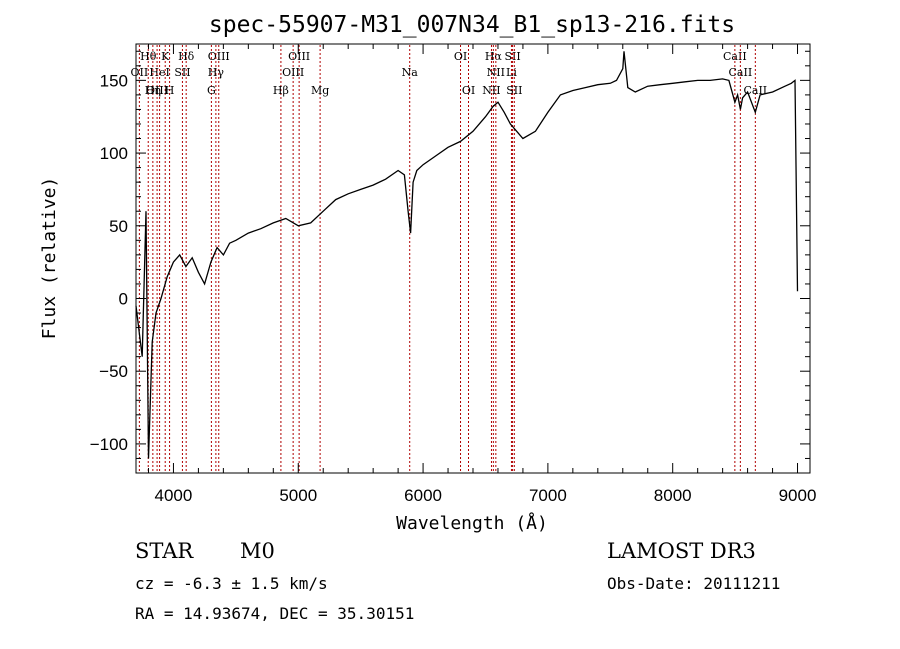 This screenshot has height=649, width=900. I want to click on line-label-24: OI, so click(468, 90).